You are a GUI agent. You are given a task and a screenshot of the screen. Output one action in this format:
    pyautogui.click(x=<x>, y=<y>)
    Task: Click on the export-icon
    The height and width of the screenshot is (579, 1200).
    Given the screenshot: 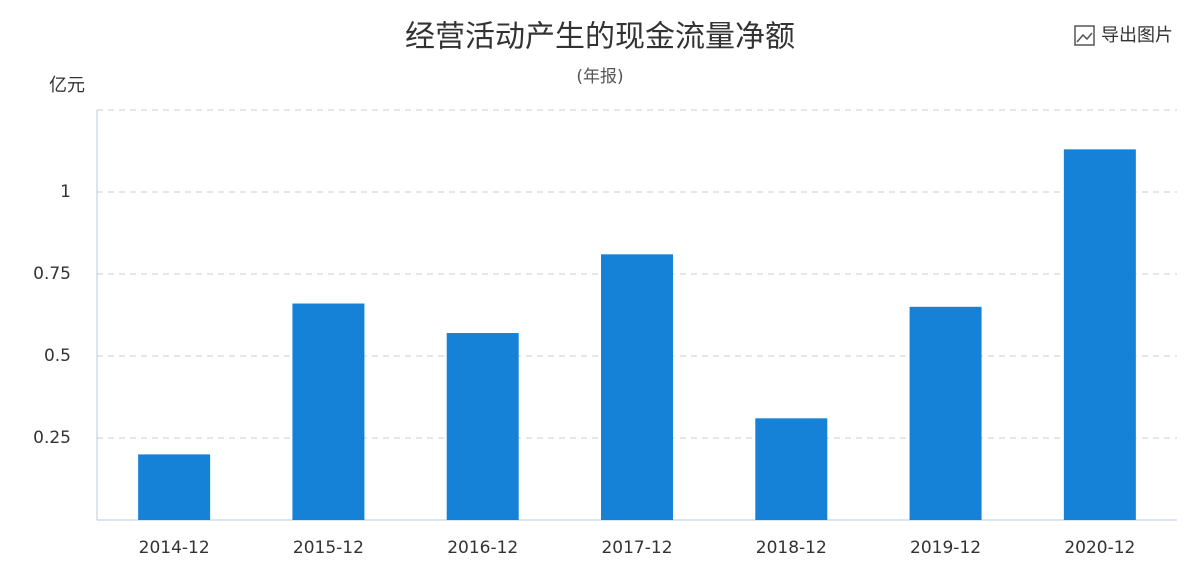 What is the action you would take?
    pyautogui.click(x=1084, y=35)
    